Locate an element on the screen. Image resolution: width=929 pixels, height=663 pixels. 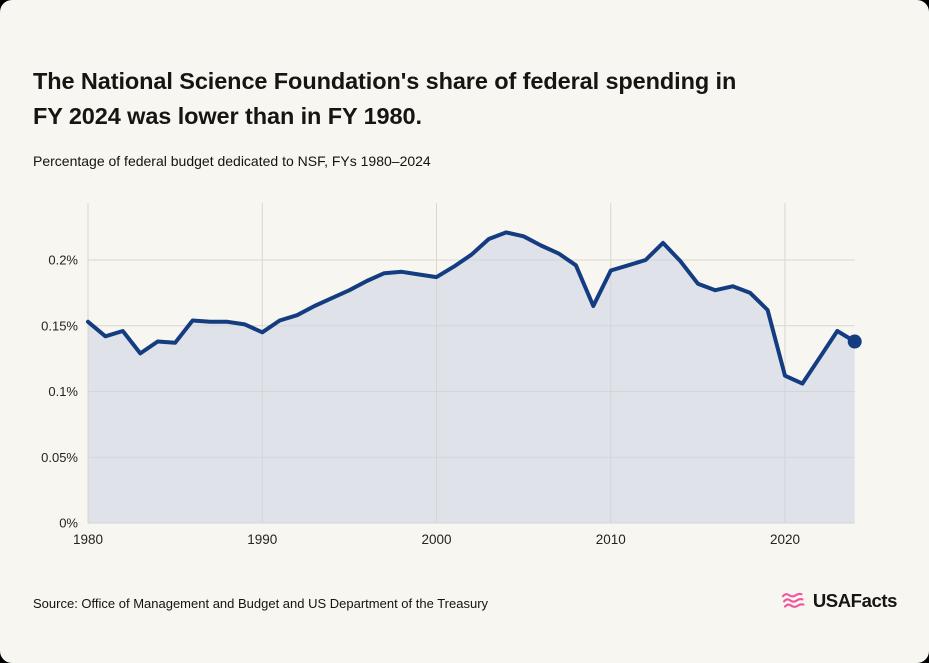
y-tick-label: 0.1% is located at coordinates (63, 391).